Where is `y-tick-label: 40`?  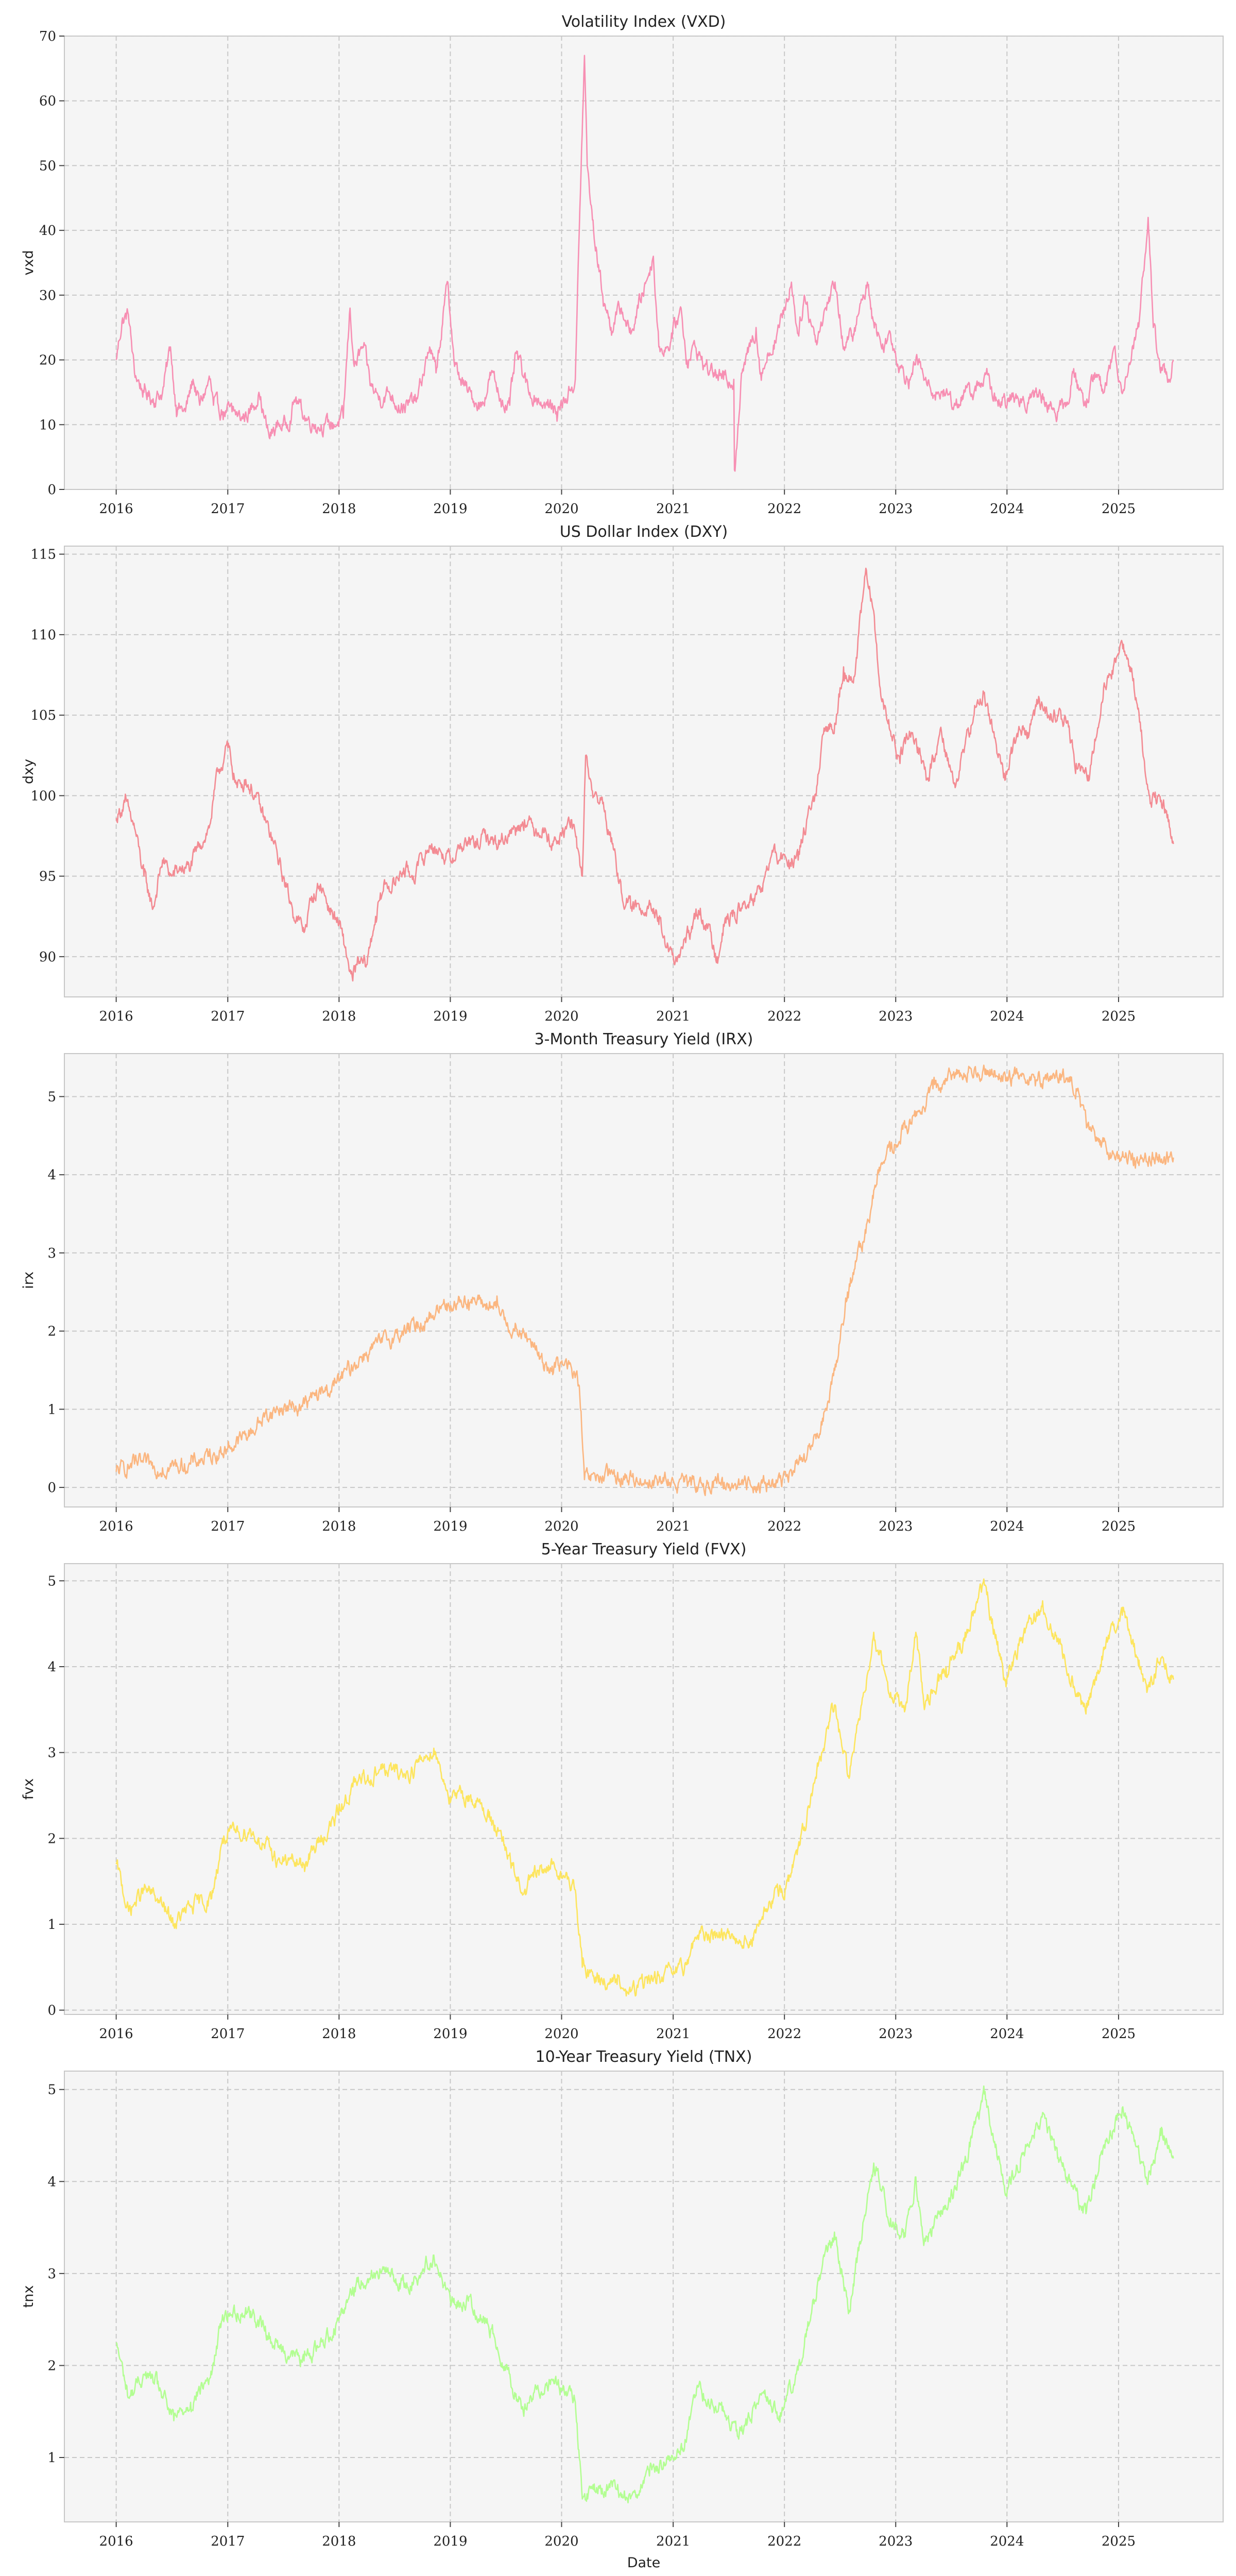 y-tick-label: 40 is located at coordinates (47, 231).